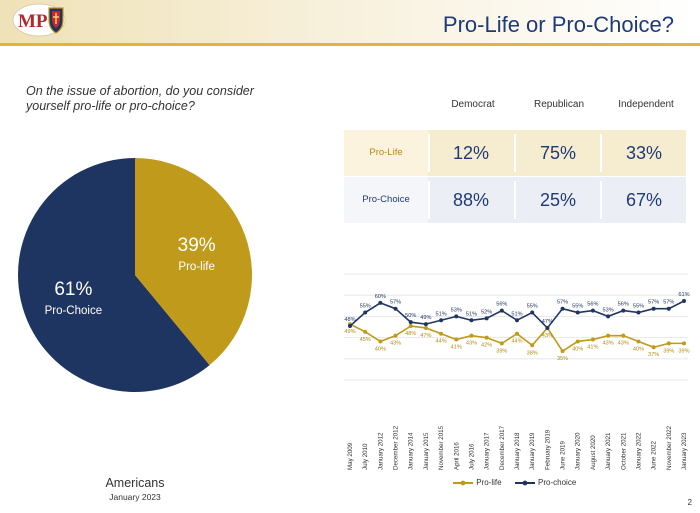  I want to click on table-row-label: Pro-Life, so click(386, 153).